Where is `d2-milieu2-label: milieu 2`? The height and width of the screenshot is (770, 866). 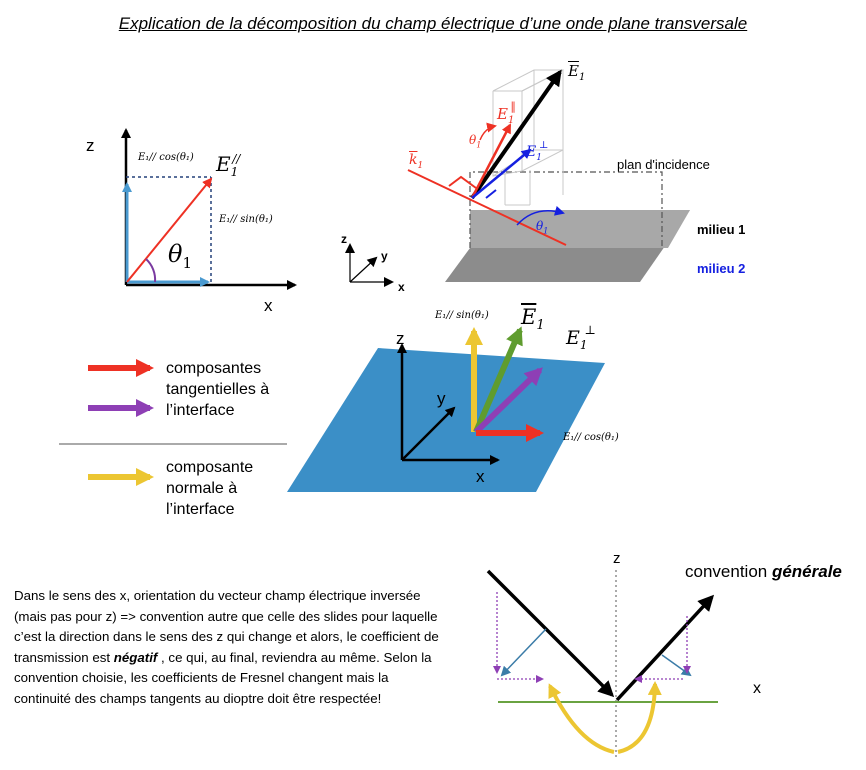
d2-milieu2-label: milieu 2 is located at coordinates (721, 268).